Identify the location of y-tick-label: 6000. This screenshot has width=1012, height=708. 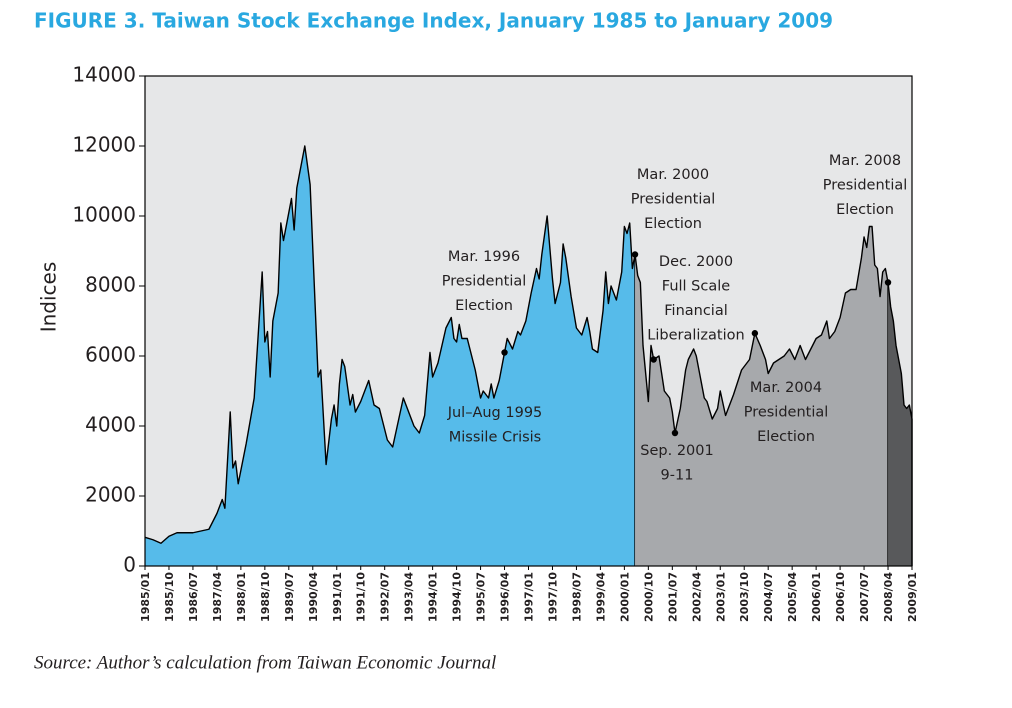
(110, 355).